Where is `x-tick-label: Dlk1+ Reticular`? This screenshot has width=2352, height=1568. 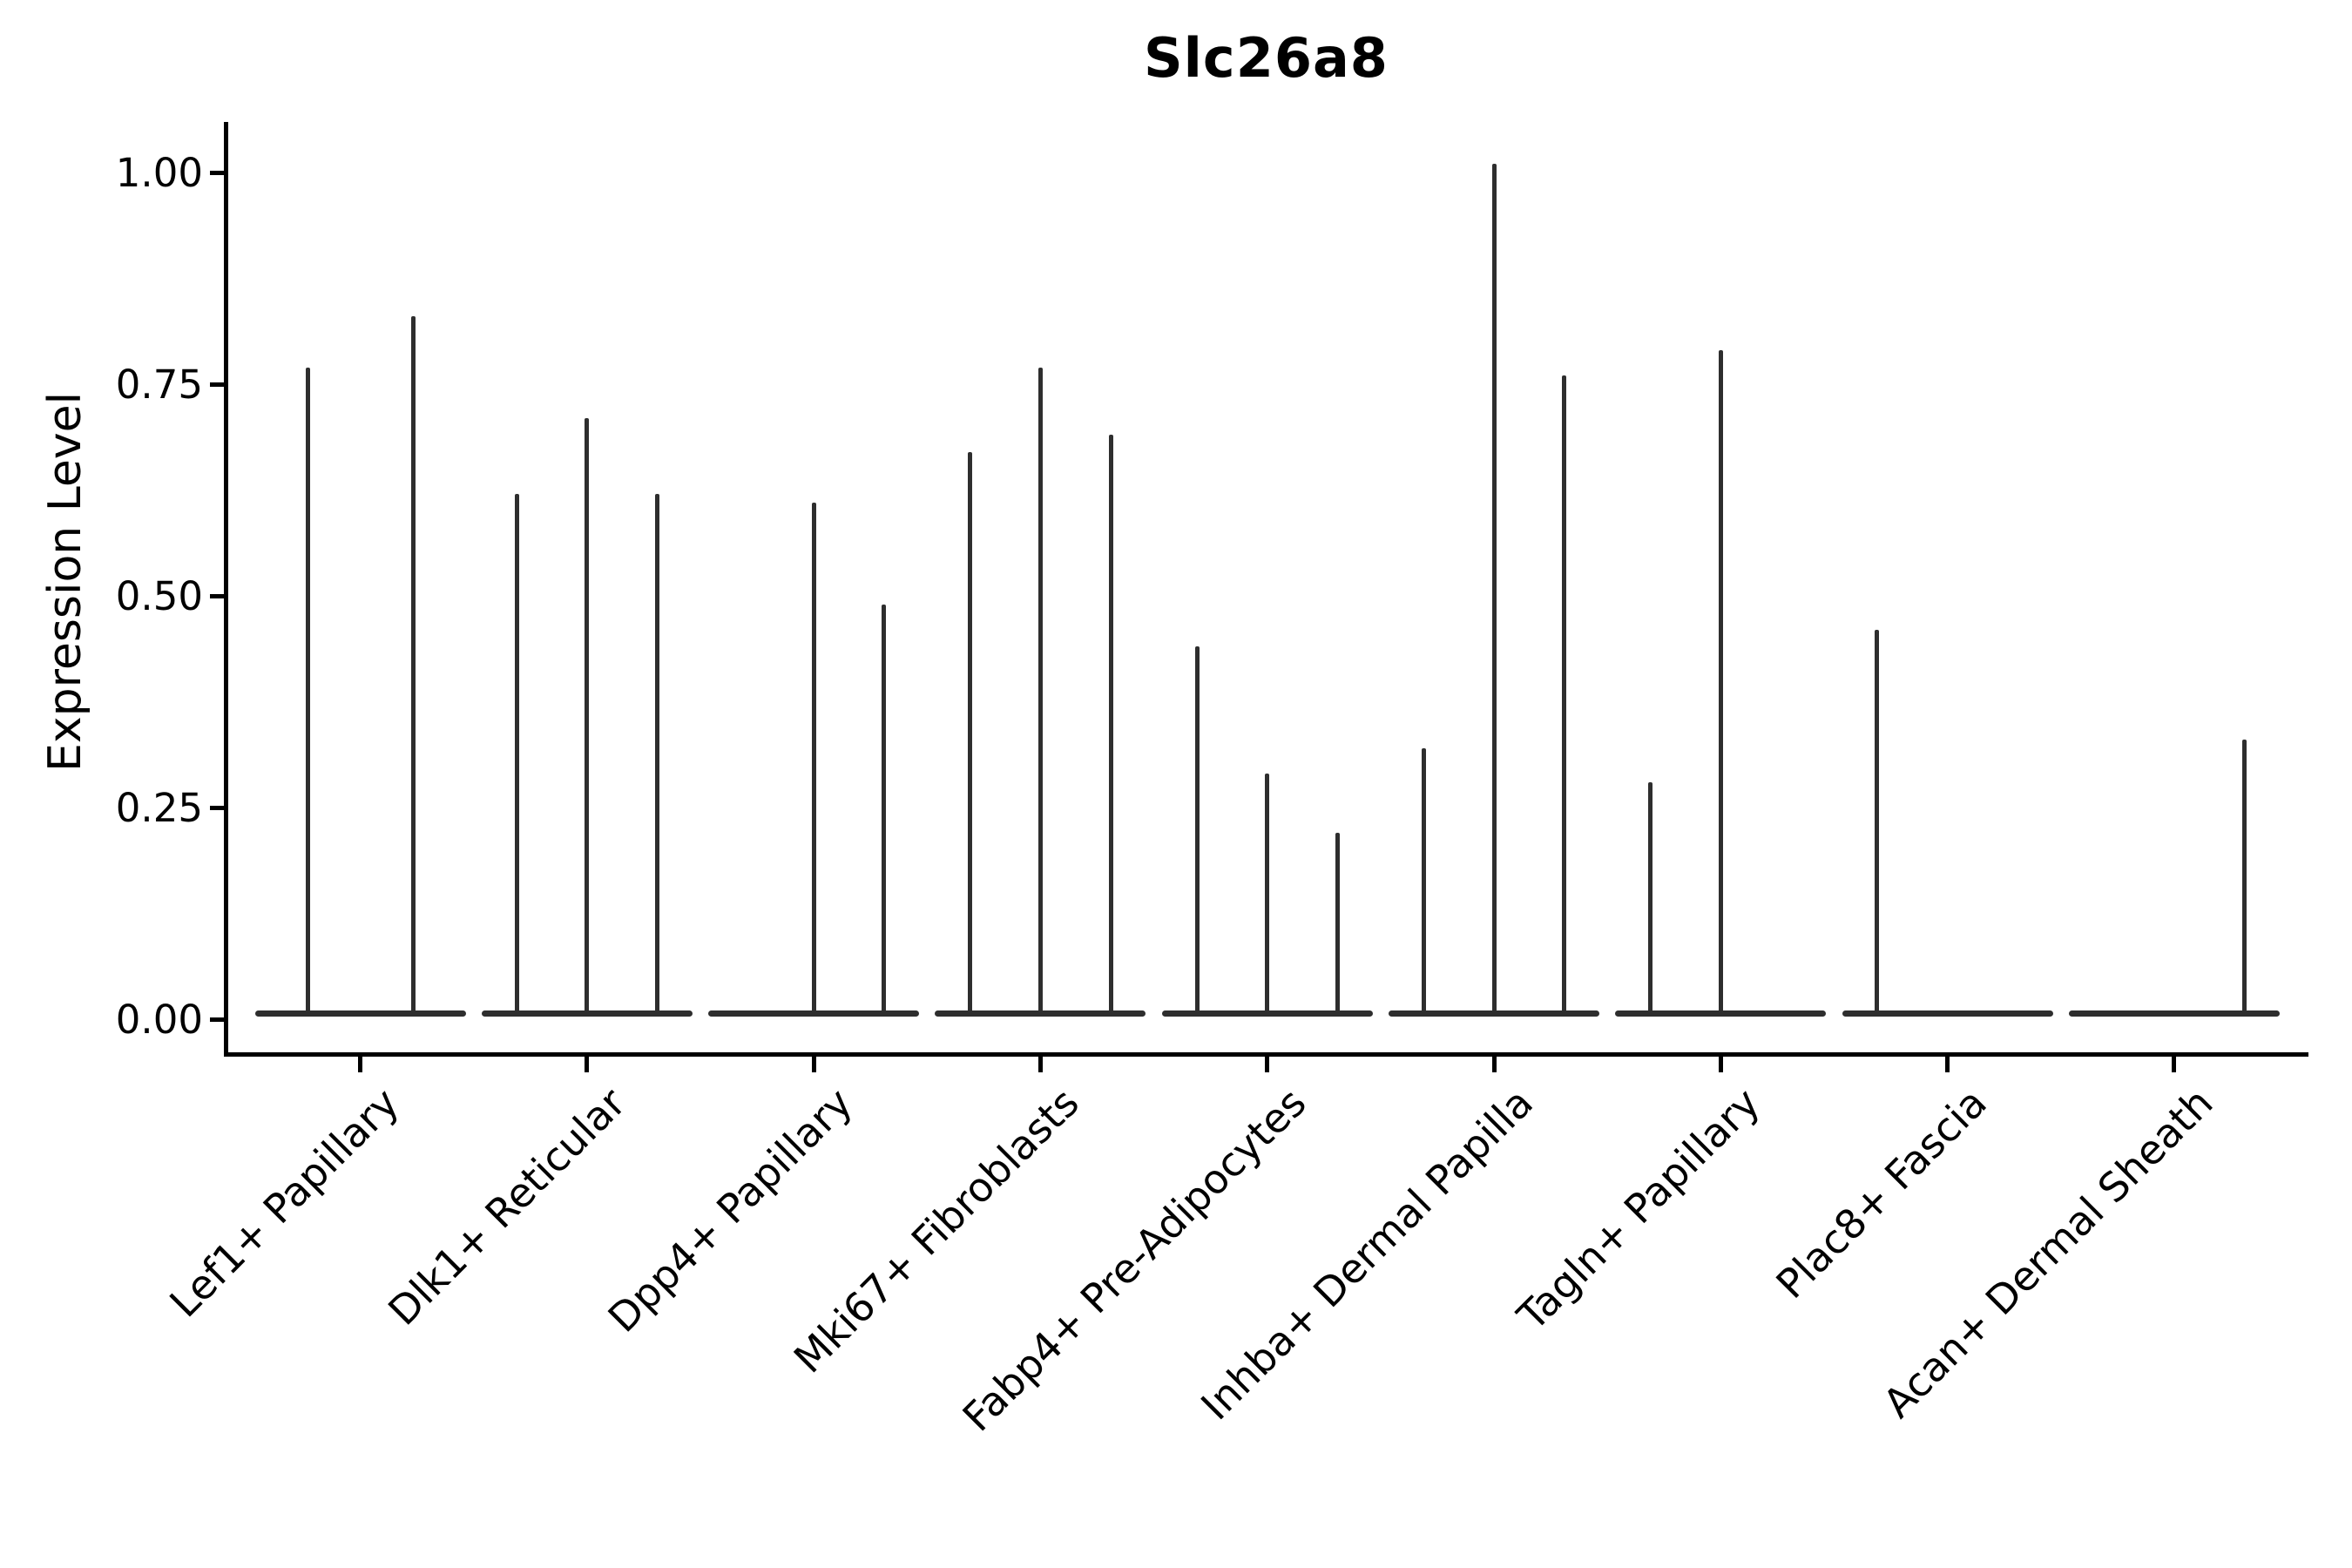 x-tick-label: Dlk1+ Reticular is located at coordinates (507, 1206).